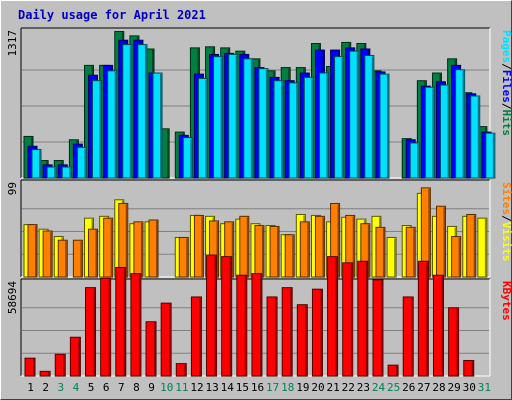 This screenshot has height=400, width=512. Describe the element at coordinates (469, 387) in the screenshot. I see `x-tick-label: 30` at that location.